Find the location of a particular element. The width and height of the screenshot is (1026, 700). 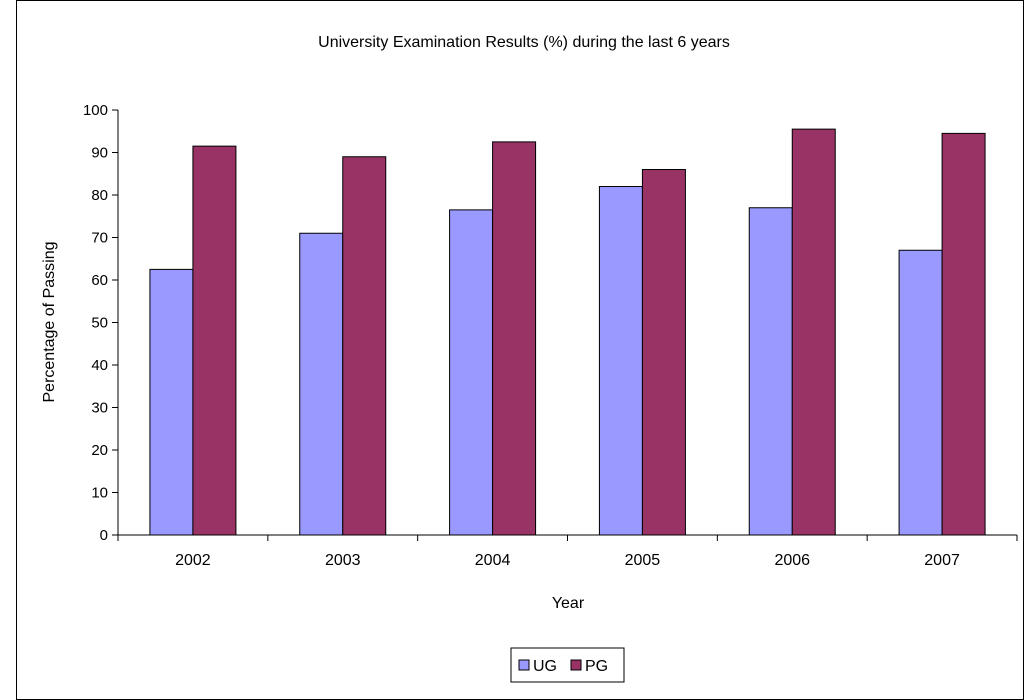

y-tick-label: 90 is located at coordinates (99, 153).